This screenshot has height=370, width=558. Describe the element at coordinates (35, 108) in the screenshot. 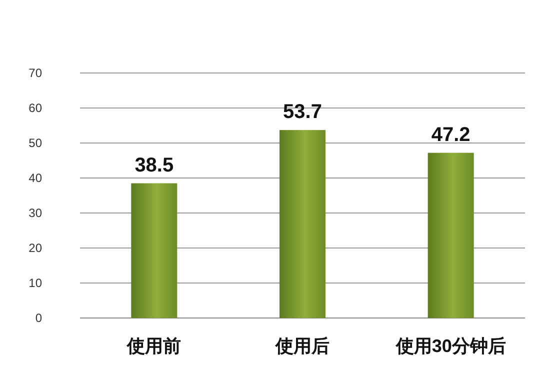

I see `y-tick-label: 60` at that location.